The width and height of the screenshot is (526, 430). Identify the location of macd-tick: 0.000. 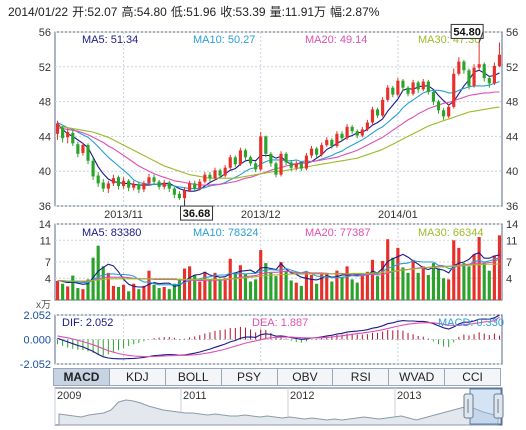
(37, 341).